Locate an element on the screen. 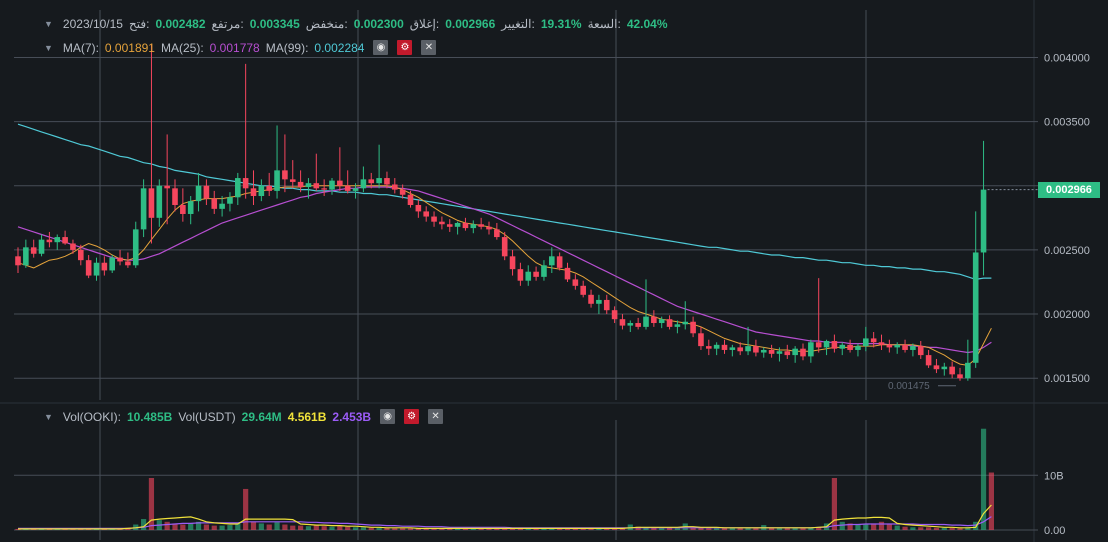 Image resolution: width=1108 pixels, height=542 pixels. volume-collapse-icon: ▼ is located at coordinates (48, 416).